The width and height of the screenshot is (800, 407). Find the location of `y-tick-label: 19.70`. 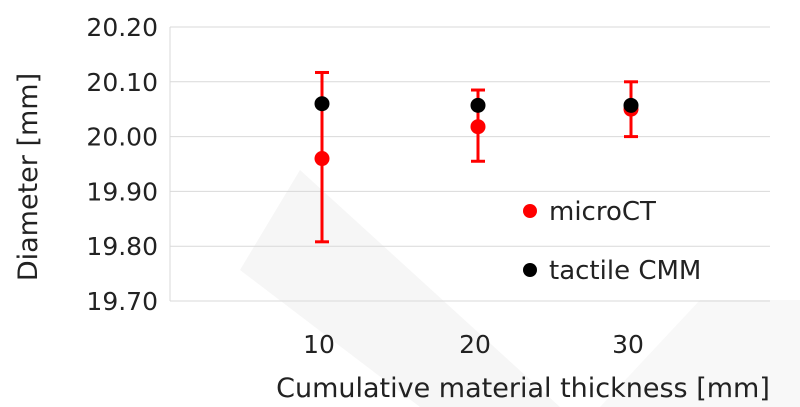

y-tick-label: 19.70 is located at coordinates (122, 301).